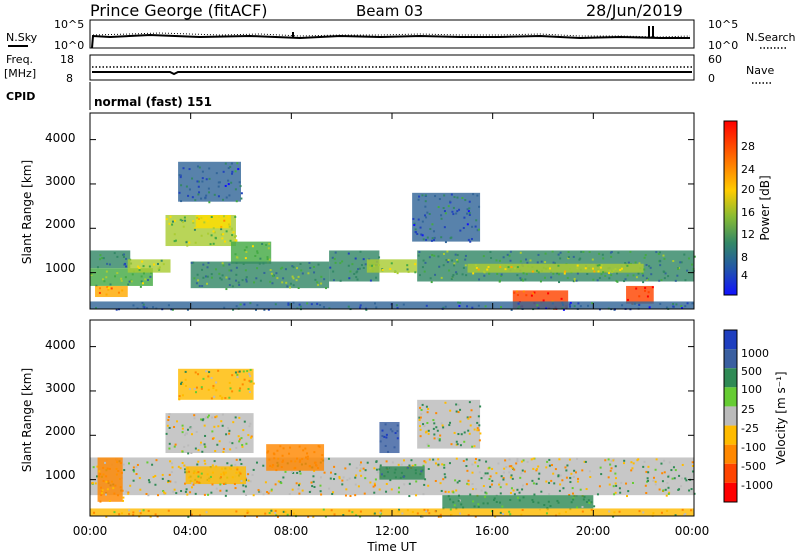 This screenshot has height=554, width=800. I want to click on time-tick-16: 16:00, so click(492, 531).